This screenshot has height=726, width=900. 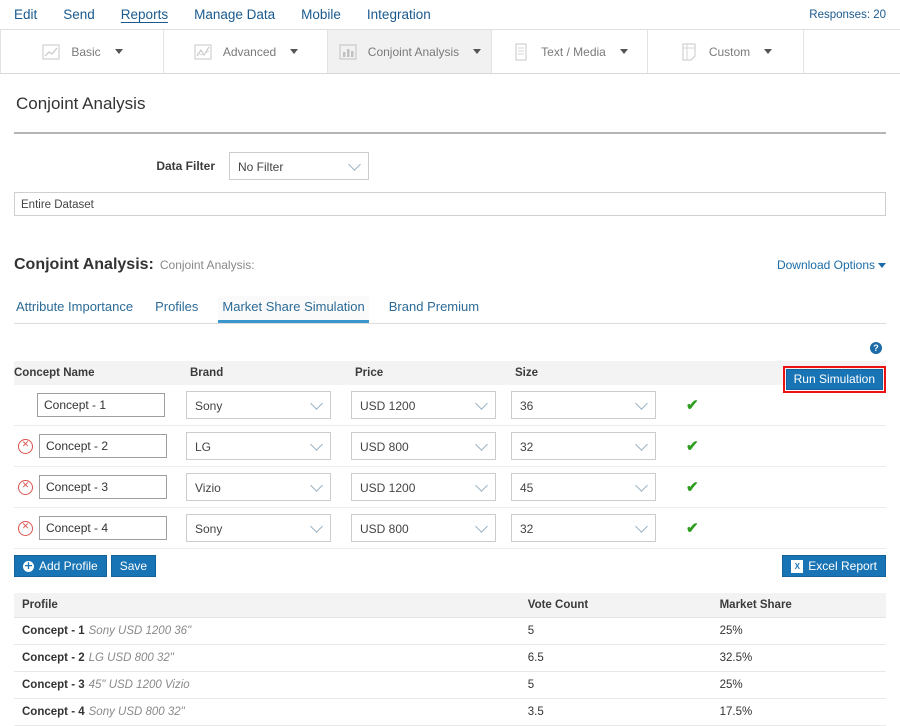 I want to click on download-options-label: Download Options, so click(x=825, y=265).